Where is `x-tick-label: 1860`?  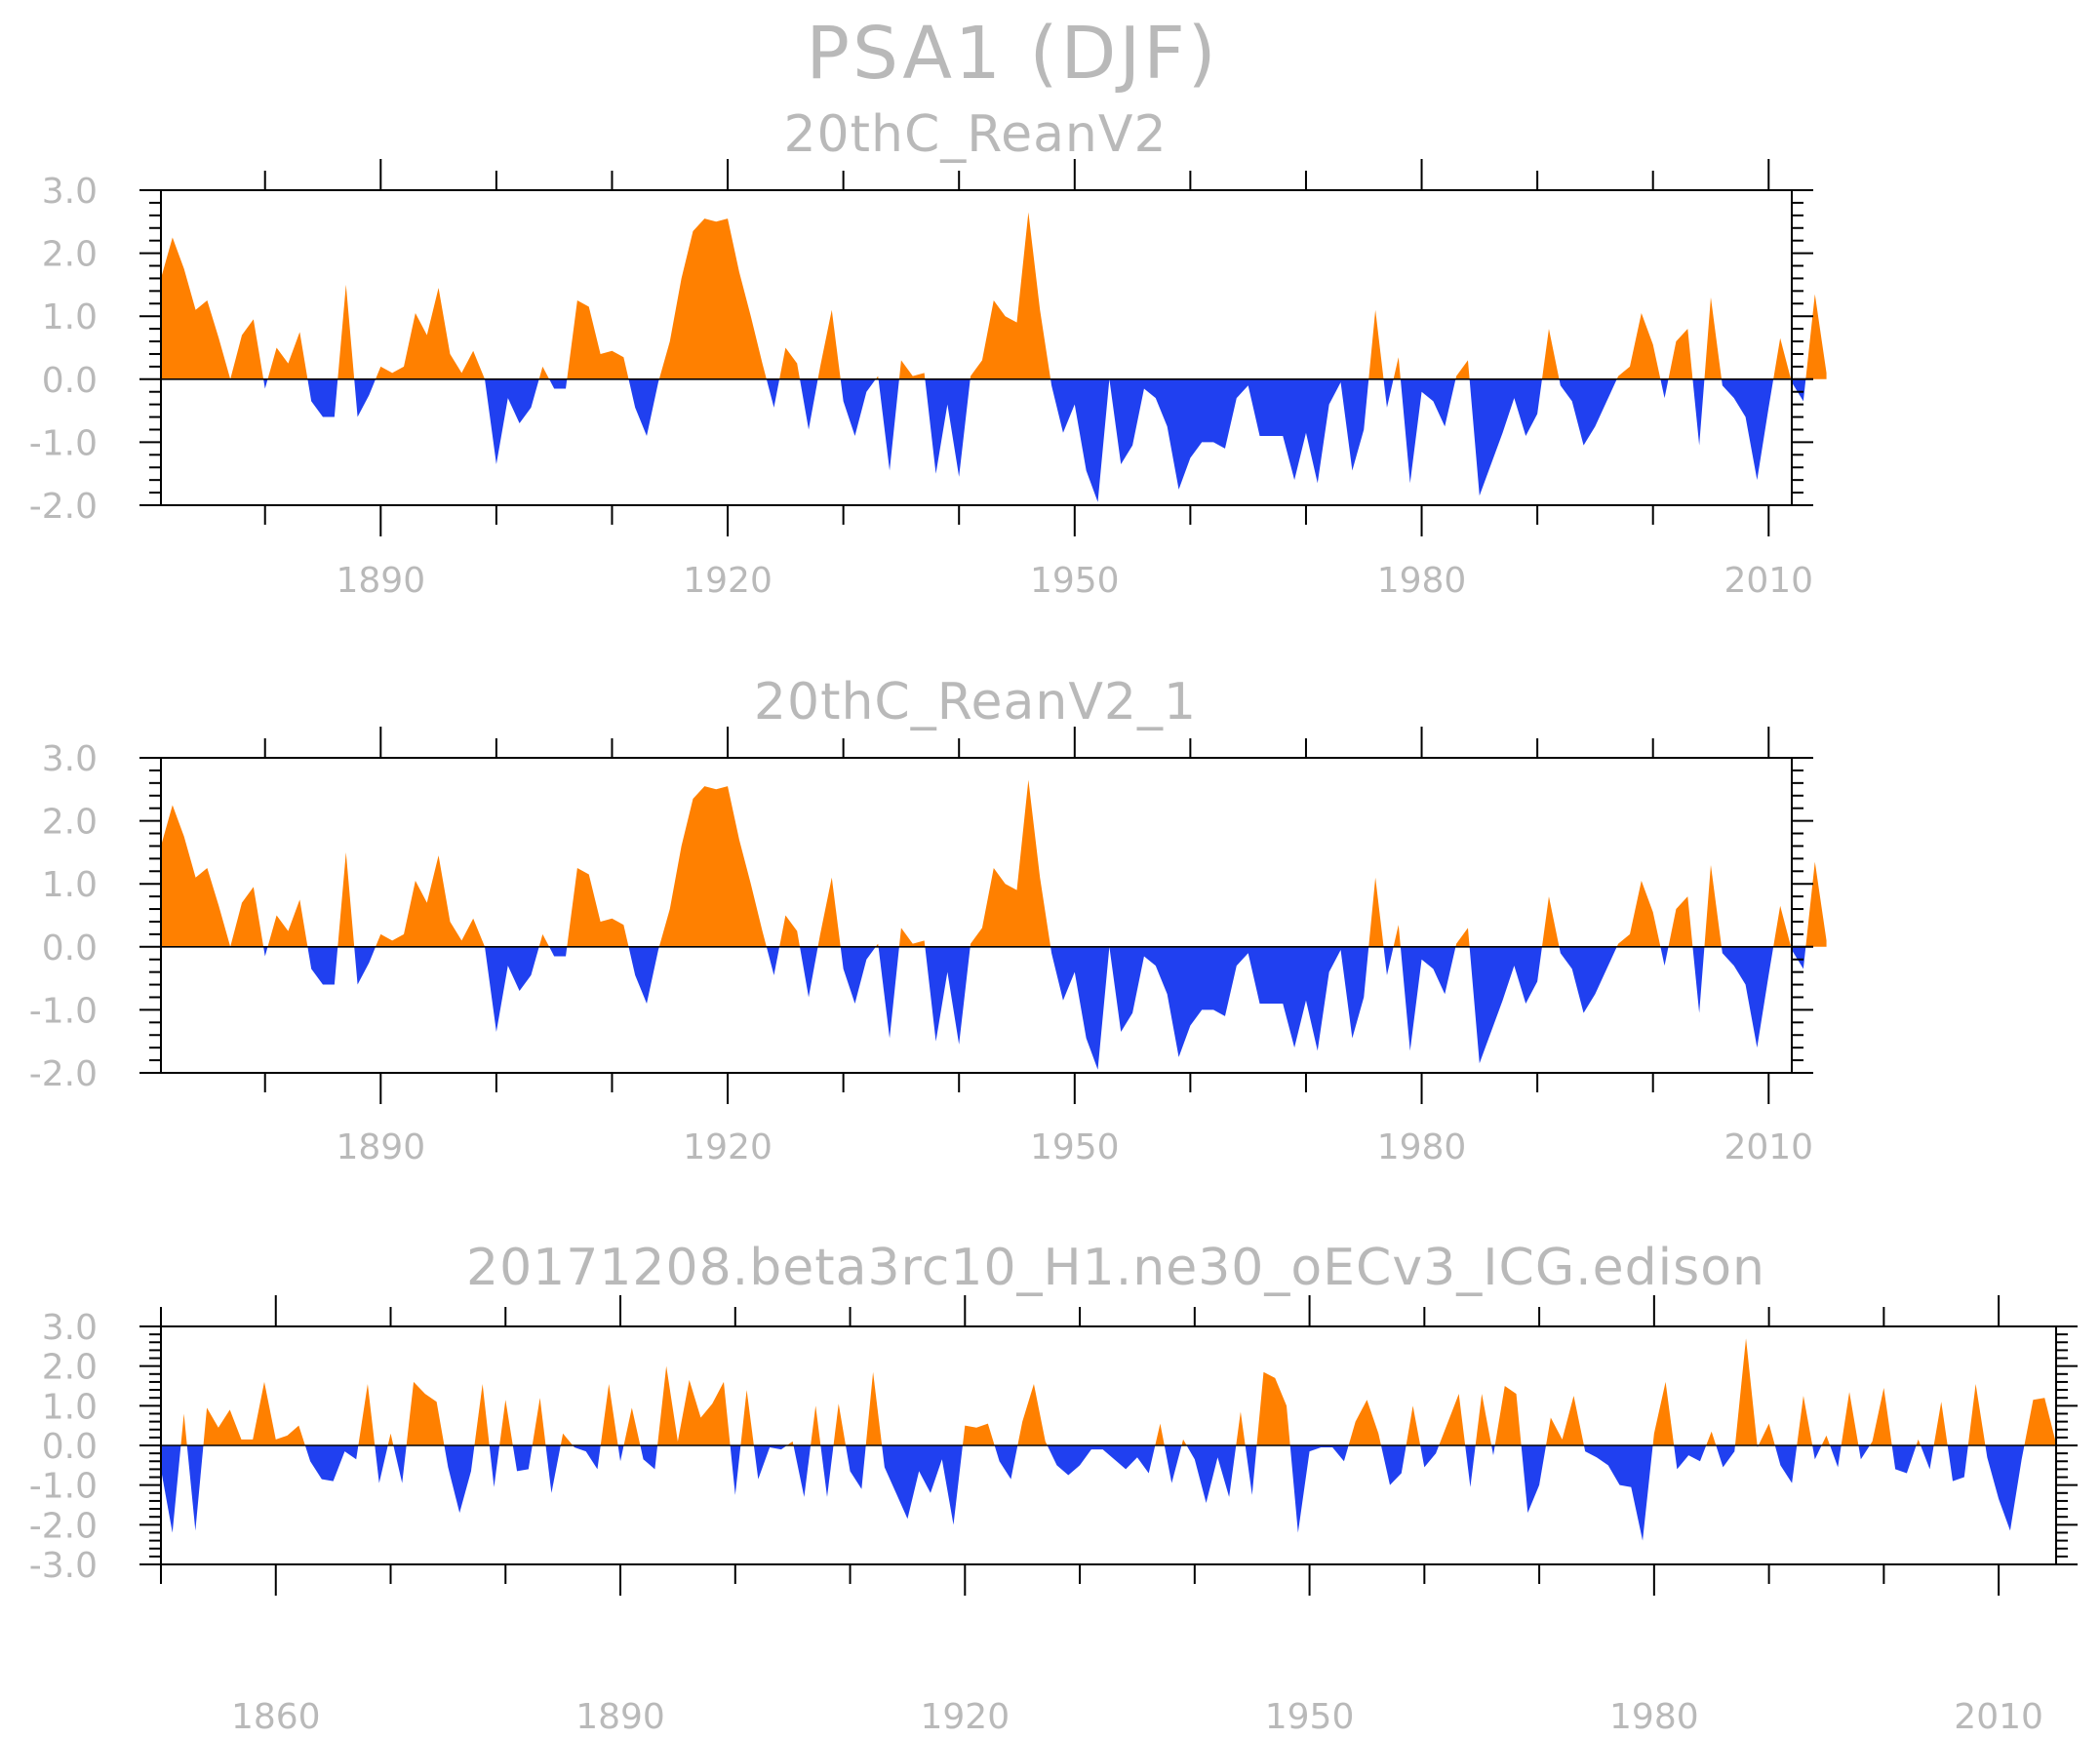 x-tick-label: 1860 is located at coordinates (276, 1717).